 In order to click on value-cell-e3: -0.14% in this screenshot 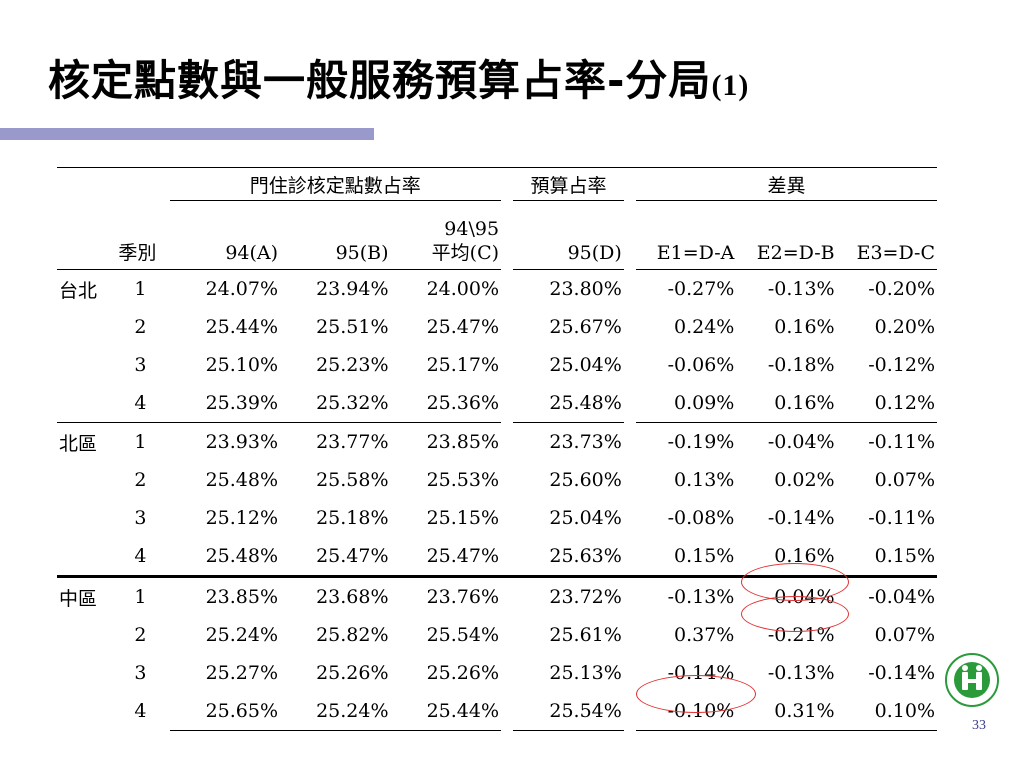, I will do `click(901, 673)`.